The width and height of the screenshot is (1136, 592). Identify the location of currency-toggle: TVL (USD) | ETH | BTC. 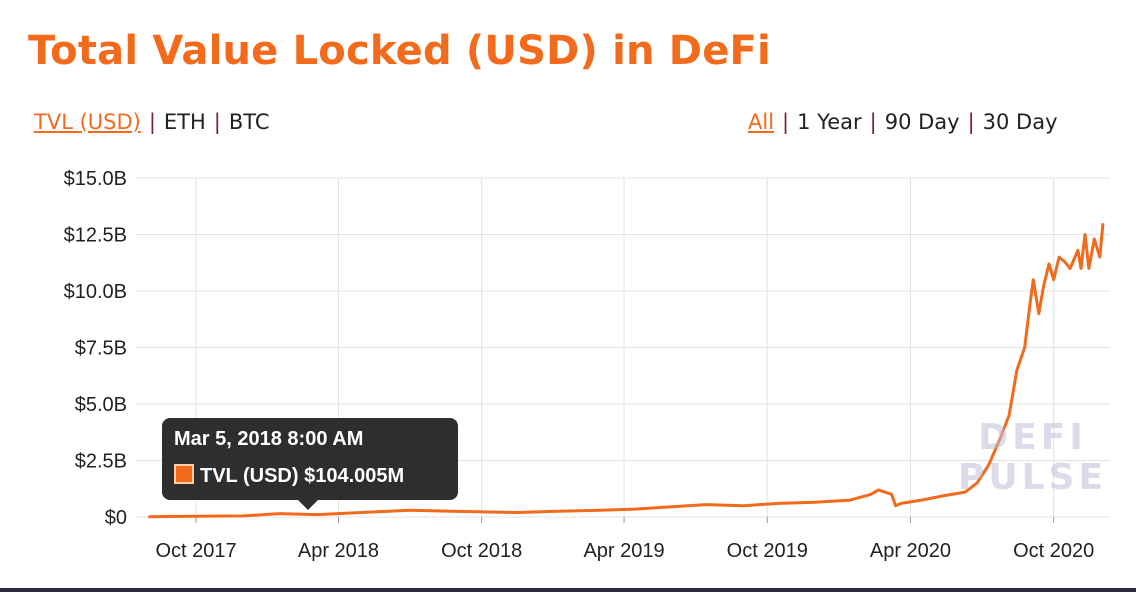
(152, 122).